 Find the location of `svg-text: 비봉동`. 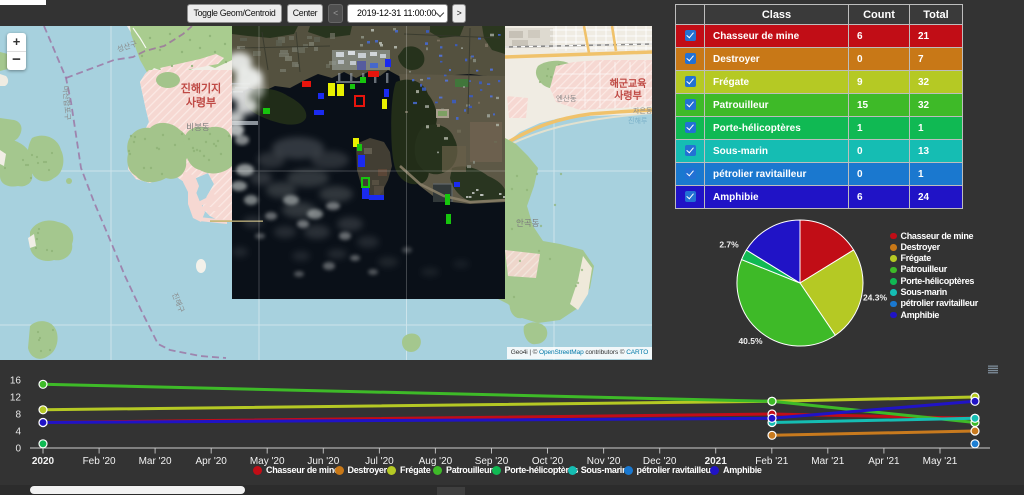

svg-text: 비봉동 is located at coordinates (198, 127).